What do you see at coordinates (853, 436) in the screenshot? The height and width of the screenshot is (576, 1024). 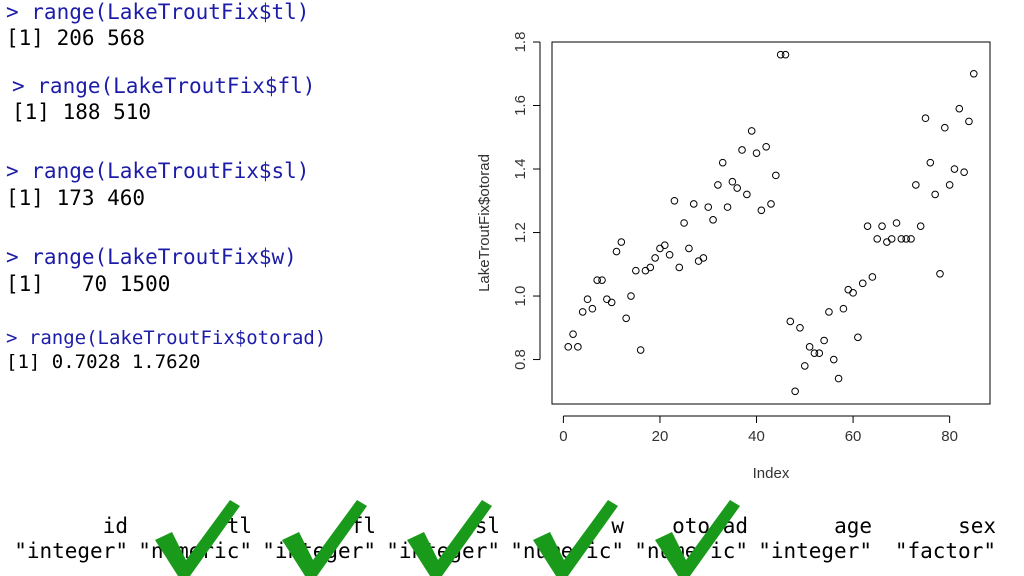 I see `x-tick-label: 60` at bounding box center [853, 436].